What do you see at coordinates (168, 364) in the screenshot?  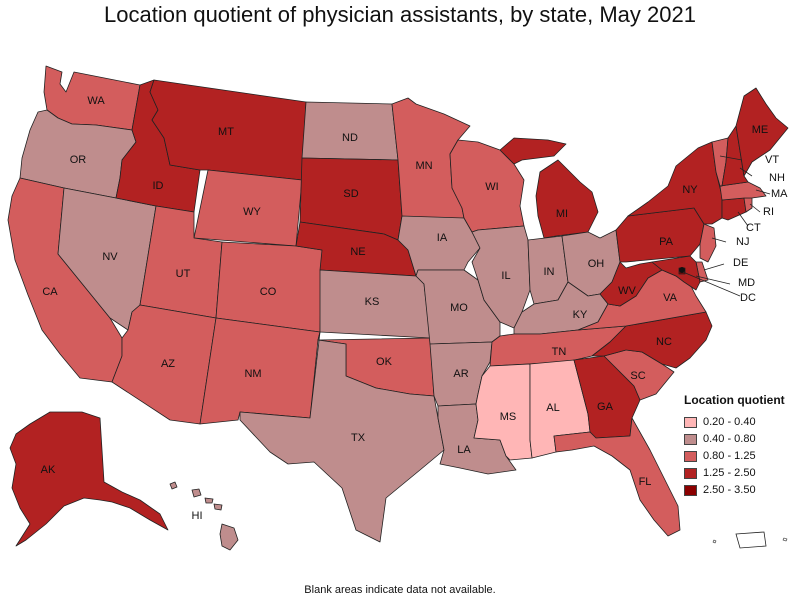 I see `label-az: AZ` at bounding box center [168, 364].